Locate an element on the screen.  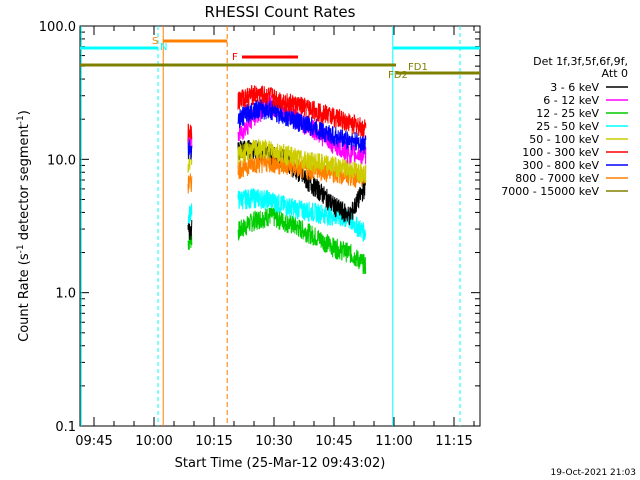
x-axis-label: Start Time (25-Mar-12 09:43:02) is located at coordinates (280, 463).